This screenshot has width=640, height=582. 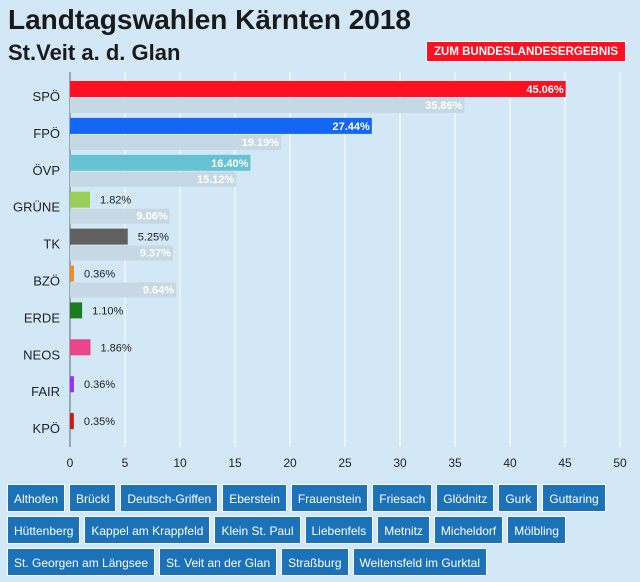 I want to click on page-title: Landtagswahlen Kärnten 2018, so click(x=210, y=19).